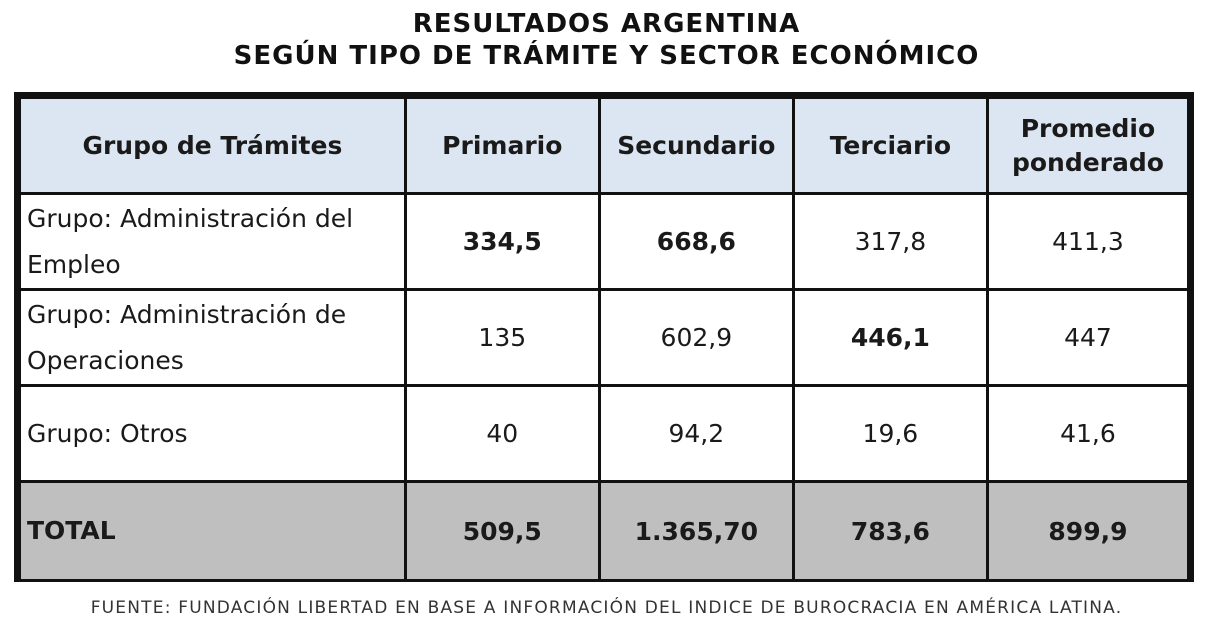 The width and height of the screenshot is (1213, 643). Describe the element at coordinates (1088, 433) in the screenshot. I see `cell-promedio: 41,6` at that location.